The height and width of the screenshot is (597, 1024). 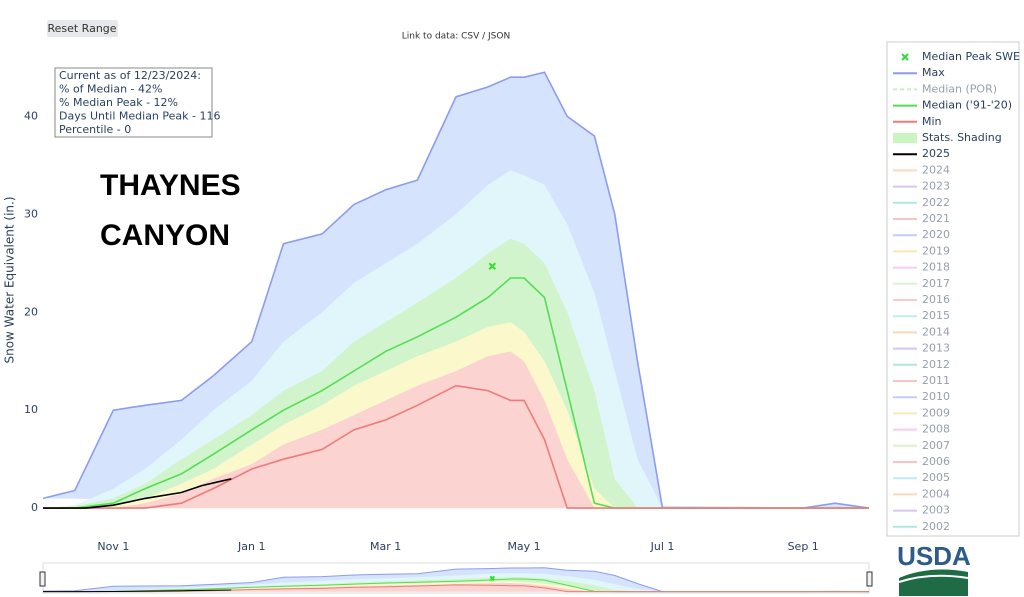 I want to click on legend-item: 2020, so click(x=921, y=234).